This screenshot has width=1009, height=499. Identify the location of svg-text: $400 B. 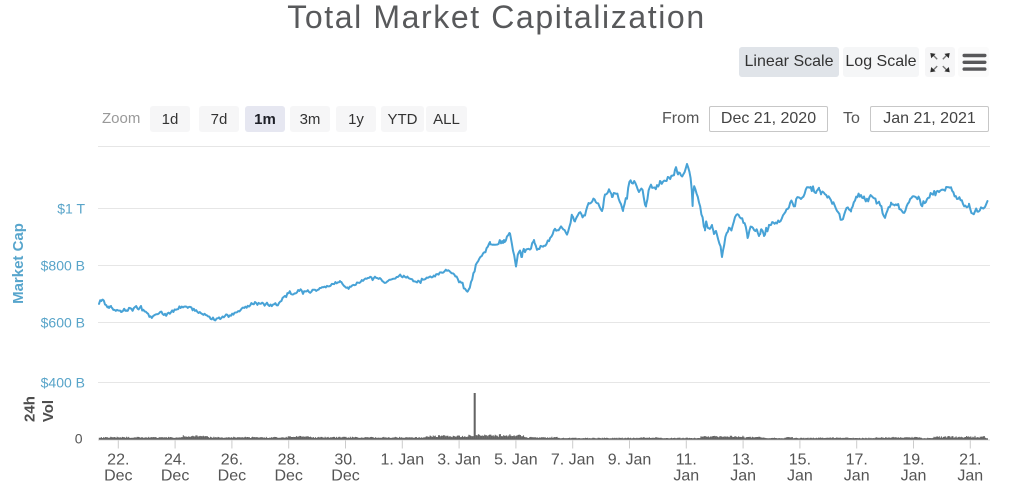
(63, 383).